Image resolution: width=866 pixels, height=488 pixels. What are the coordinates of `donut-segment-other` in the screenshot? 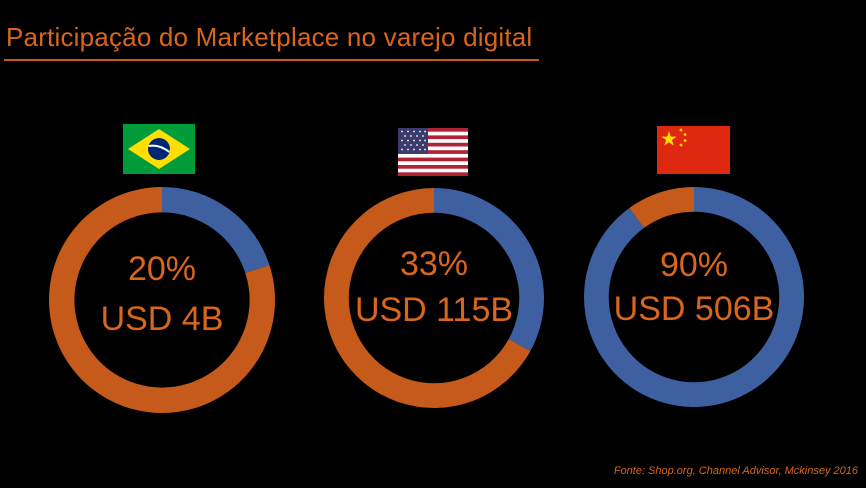 It's located at (661, 208).